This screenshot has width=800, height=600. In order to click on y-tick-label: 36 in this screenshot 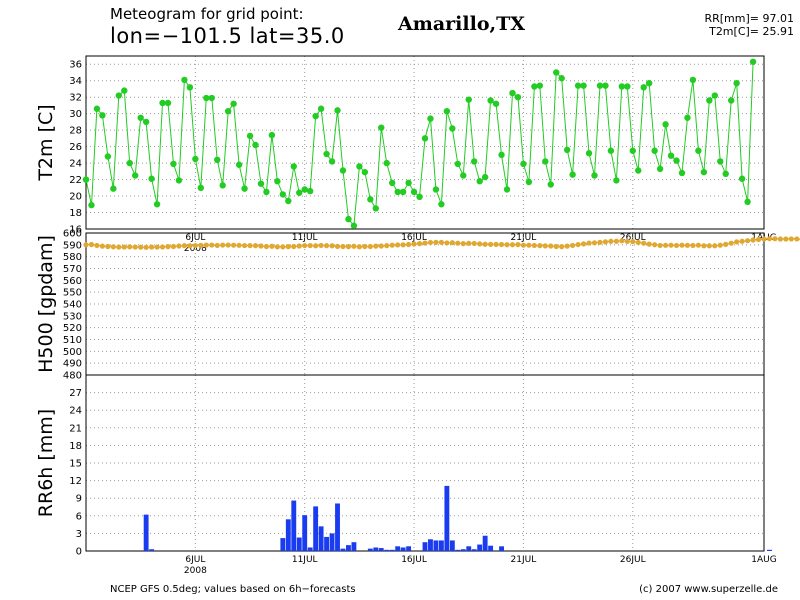, I will do `click(75, 65)`.